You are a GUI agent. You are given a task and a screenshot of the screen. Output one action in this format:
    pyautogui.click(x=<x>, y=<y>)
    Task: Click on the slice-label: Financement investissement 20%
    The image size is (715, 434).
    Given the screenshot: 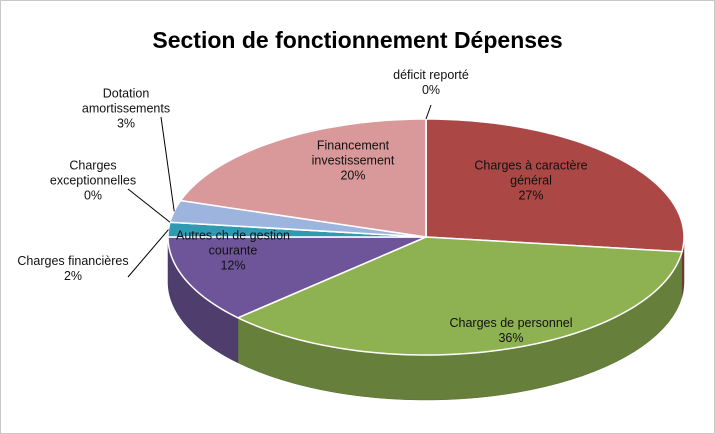 What is the action you would take?
    pyautogui.click(x=353, y=161)
    